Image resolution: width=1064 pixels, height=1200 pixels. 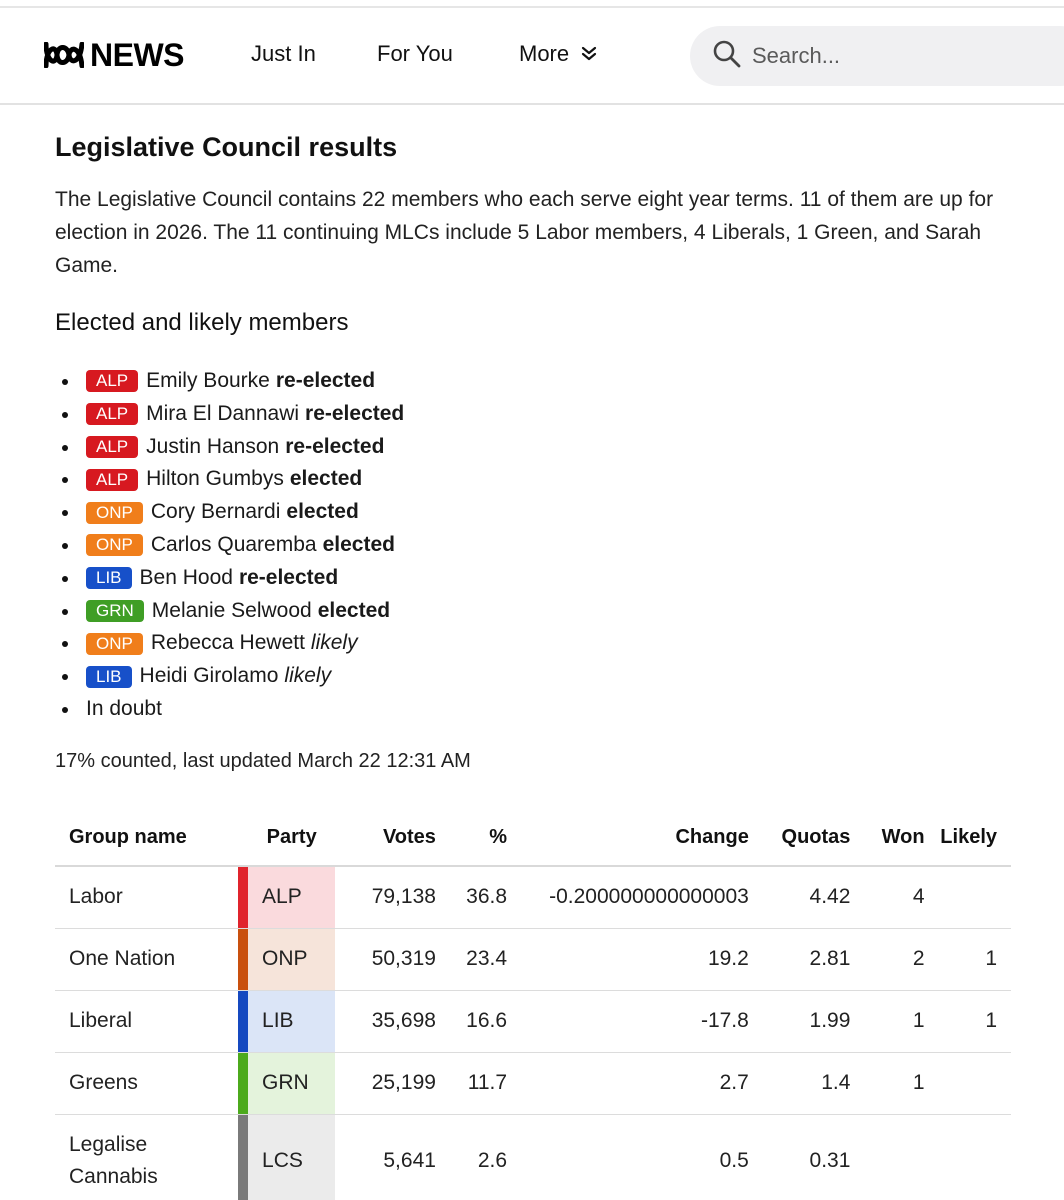 What do you see at coordinates (538, 512) in the screenshot?
I see `list-item: ONP Cory Bernardi elected` at bounding box center [538, 512].